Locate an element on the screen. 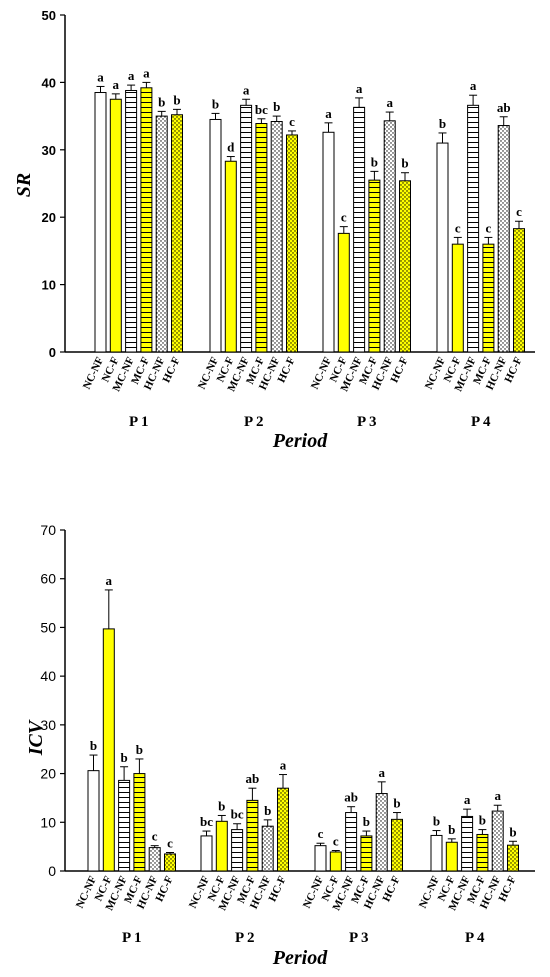 Image resolution: width=550 pixels, height=977 pixels. y-tick-label: 10 is located at coordinates (48, 822).